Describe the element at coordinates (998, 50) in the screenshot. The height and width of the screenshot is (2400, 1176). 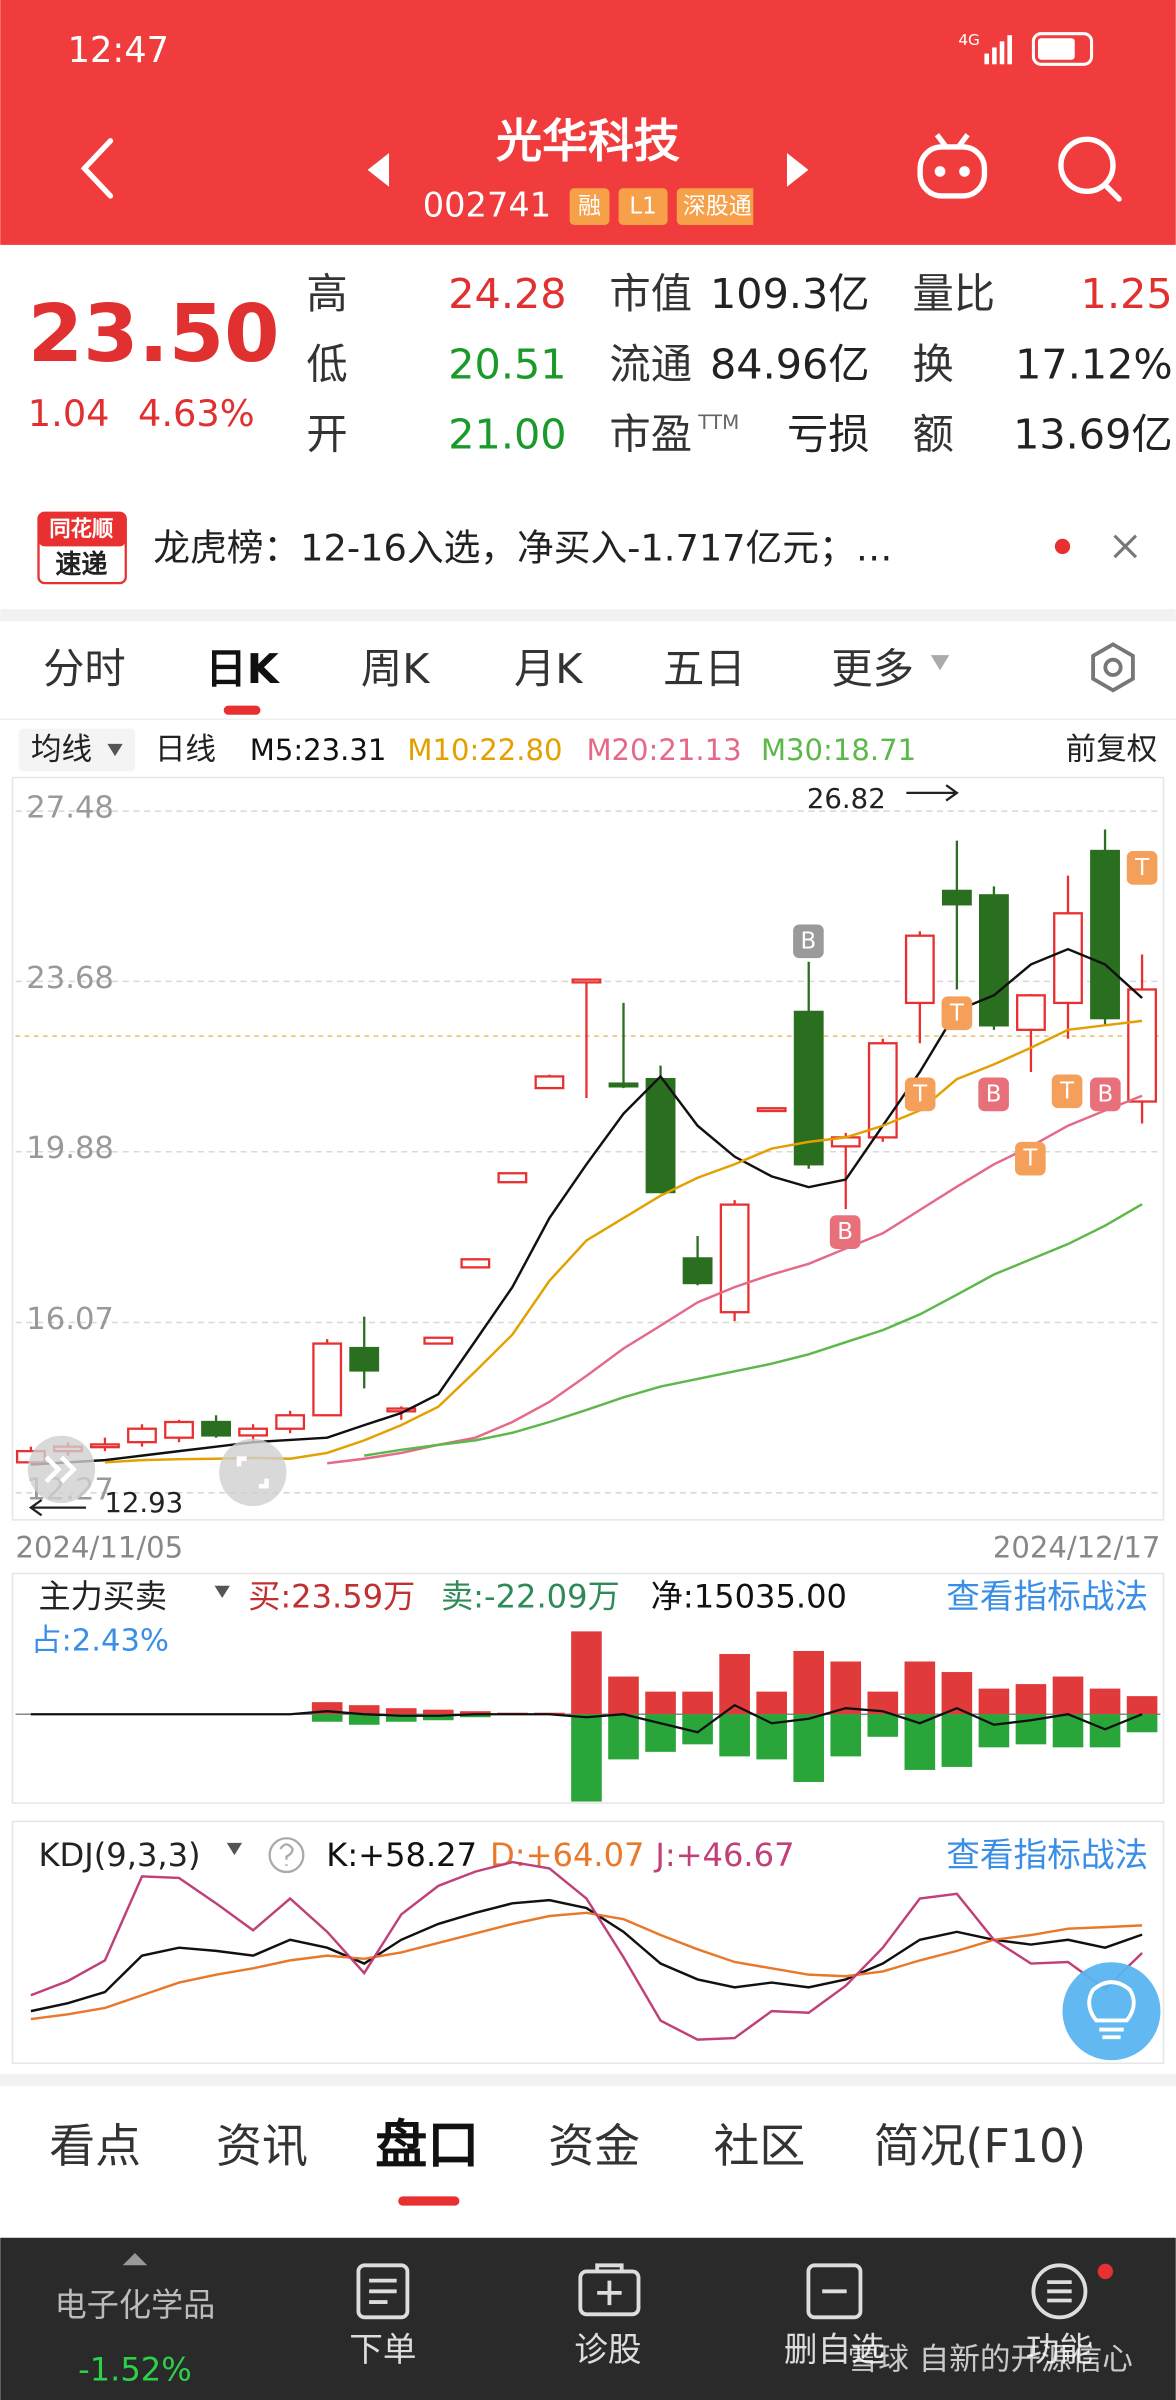
I see `signal-icon` at that location.